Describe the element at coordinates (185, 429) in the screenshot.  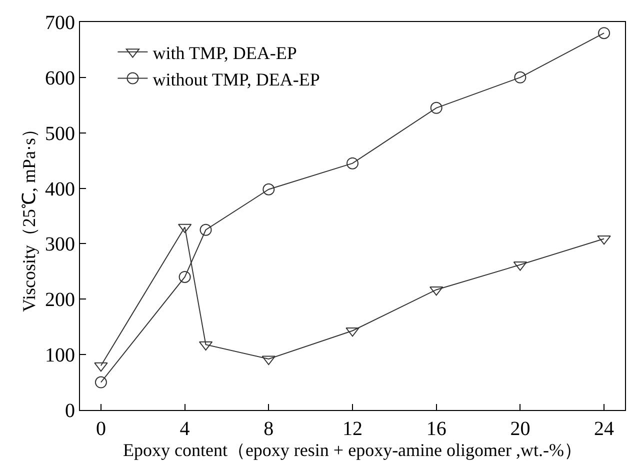
I see `x-tick-label: 4` at that location.